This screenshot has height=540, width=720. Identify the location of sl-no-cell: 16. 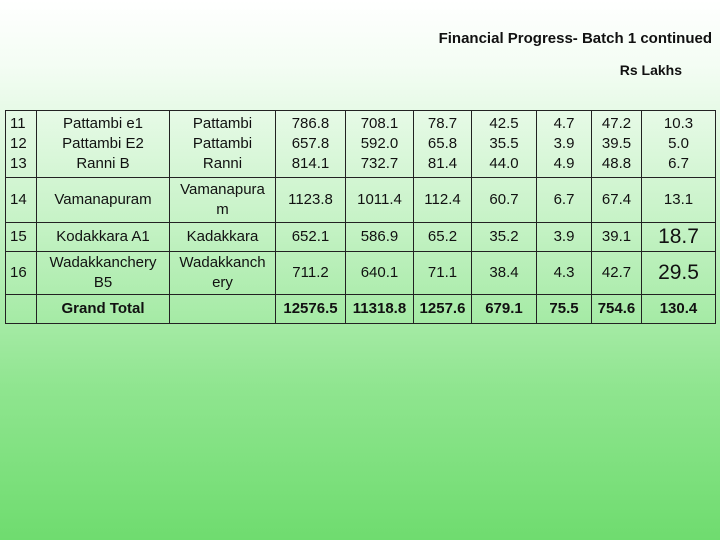
(21, 273).